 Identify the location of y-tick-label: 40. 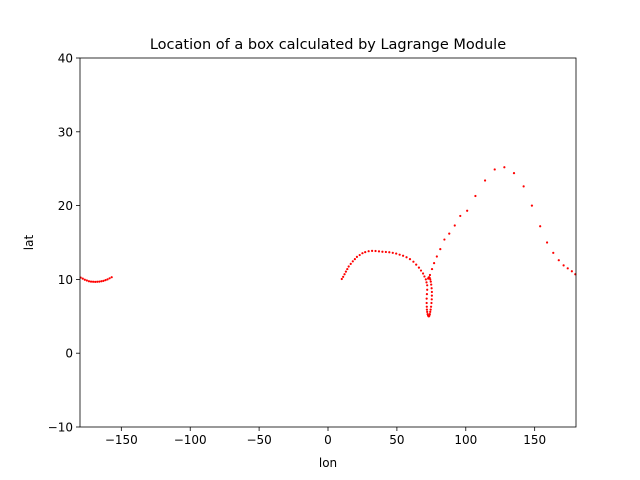
(65, 59).